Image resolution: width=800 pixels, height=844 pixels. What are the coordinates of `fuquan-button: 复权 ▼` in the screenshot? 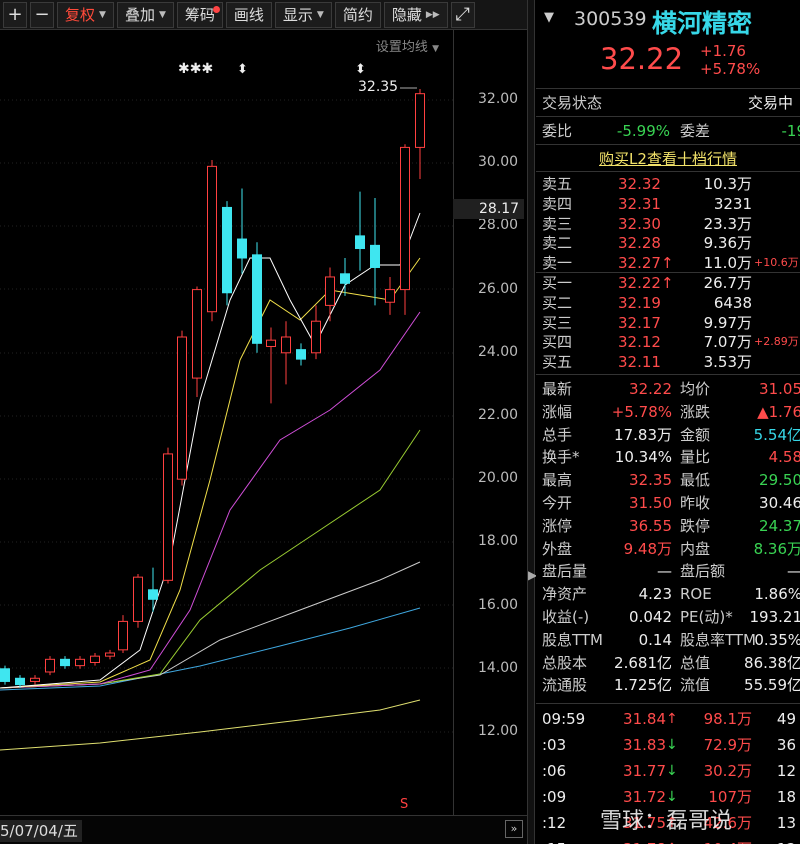 It's located at (85, 14).